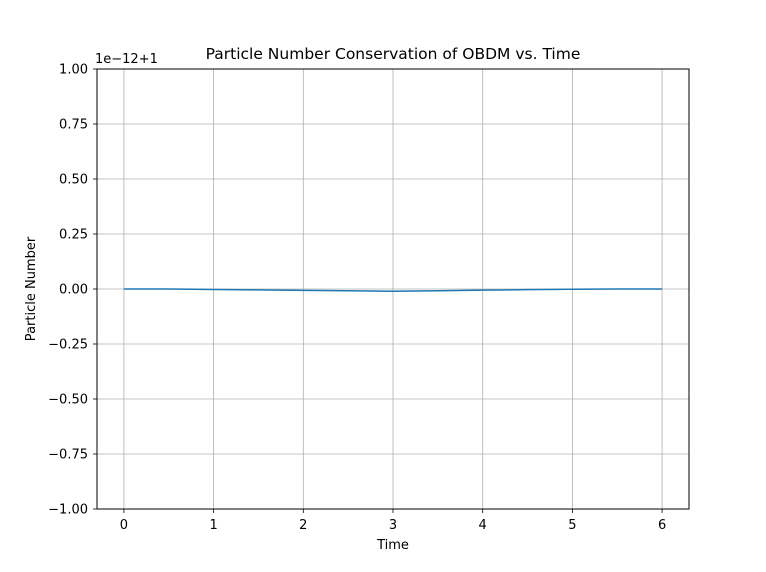  Describe the element at coordinates (662, 525) in the screenshot. I see `x-tick-label: 6` at that location.